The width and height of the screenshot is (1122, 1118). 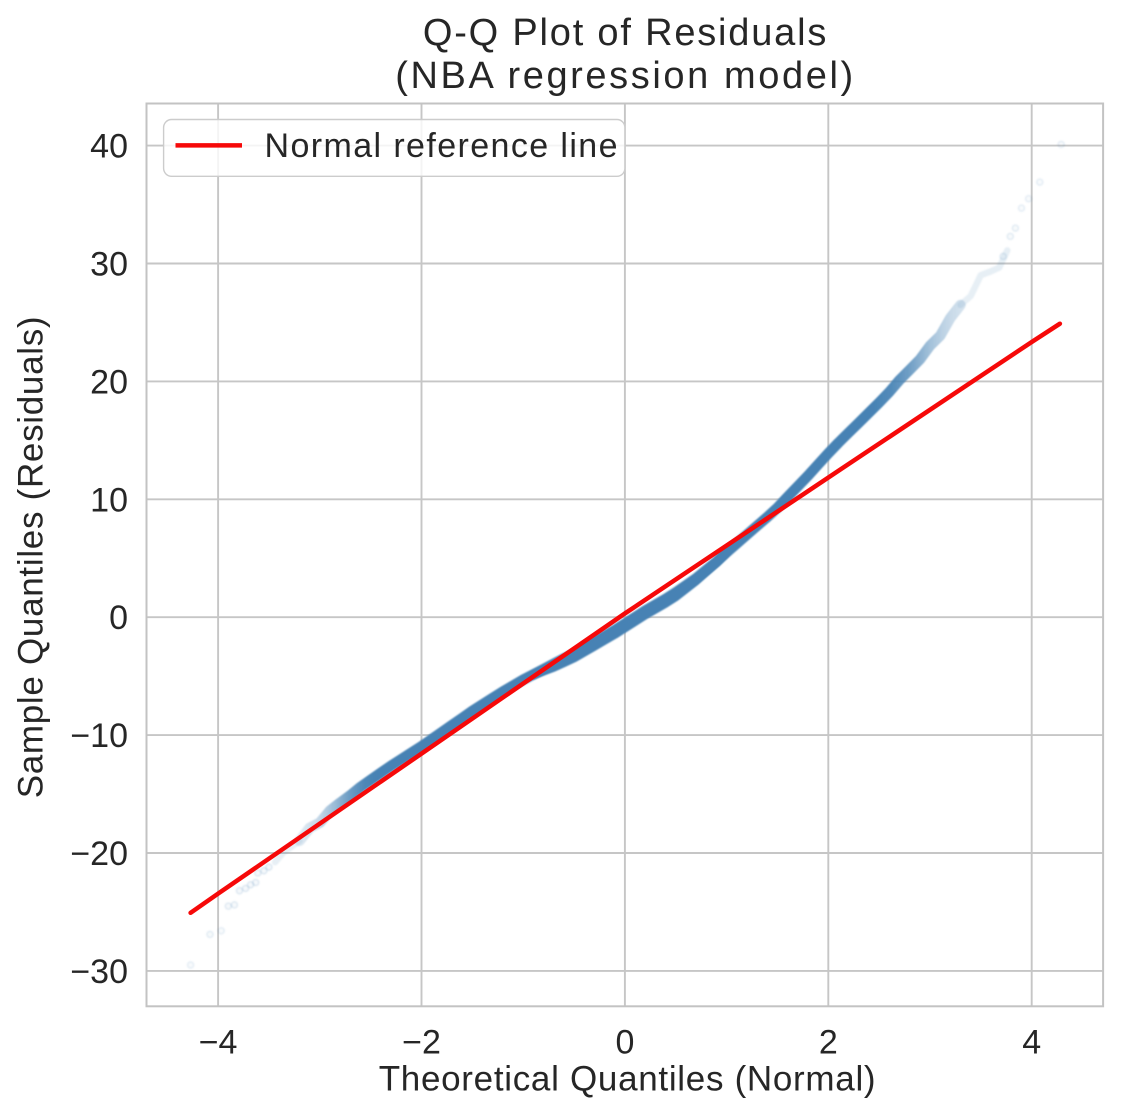 What do you see at coordinates (31, 557) in the screenshot?
I see `svg-text: Sample Quantiles (Residuals)` at bounding box center [31, 557].